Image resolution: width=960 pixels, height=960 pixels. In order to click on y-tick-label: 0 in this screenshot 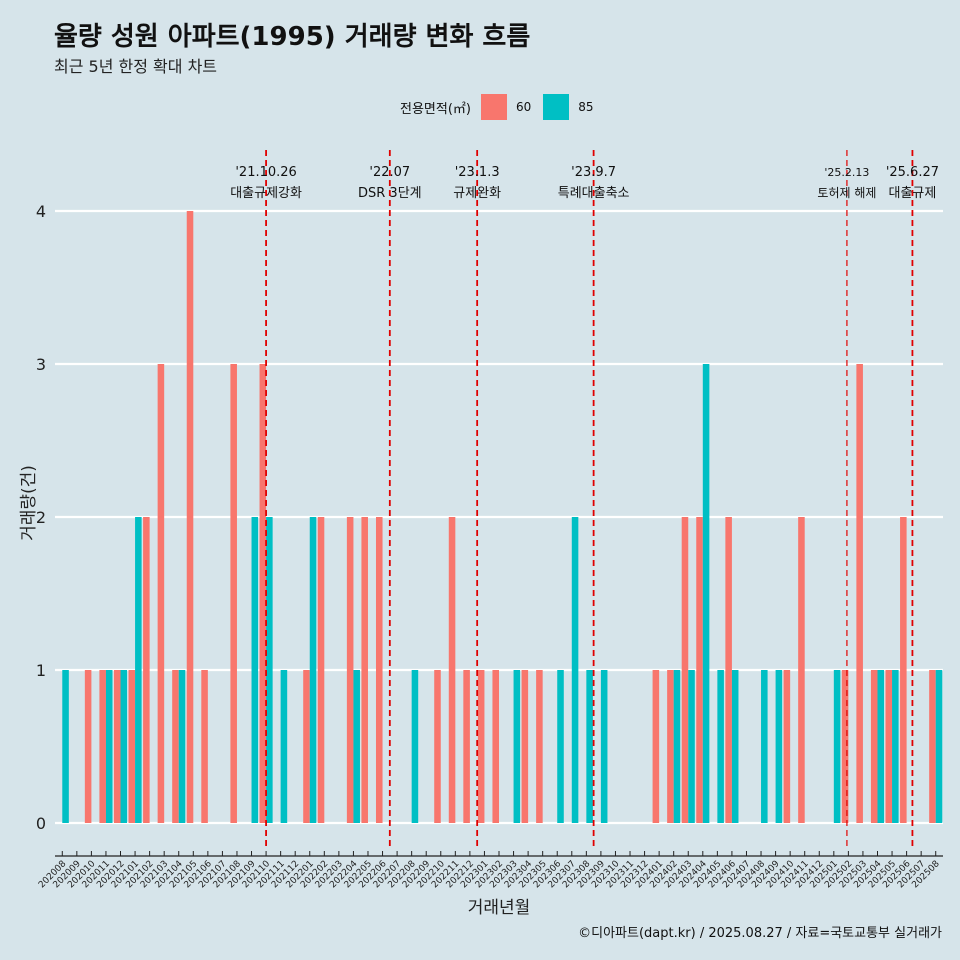, I will do `click(41, 823)`.